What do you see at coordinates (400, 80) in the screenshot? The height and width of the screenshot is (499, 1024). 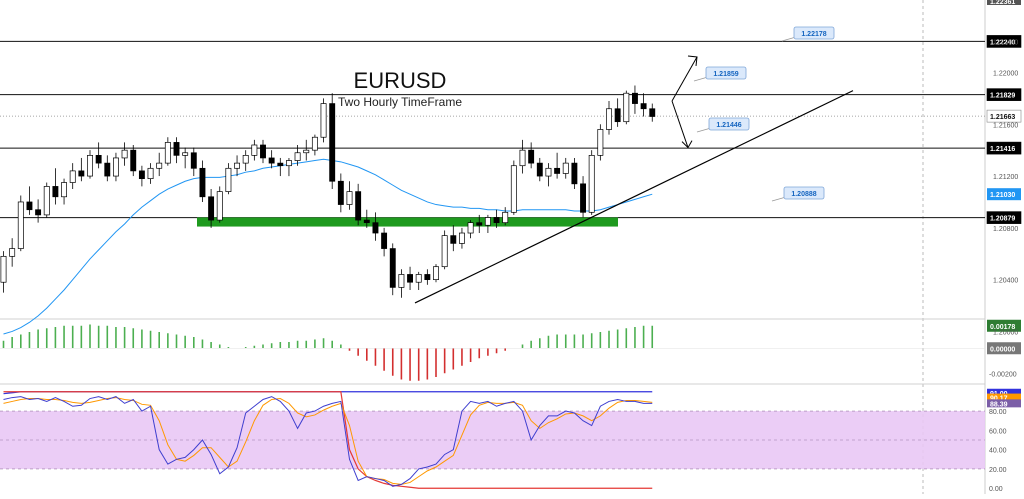 I see `chart-title: EURUSD` at bounding box center [400, 80].